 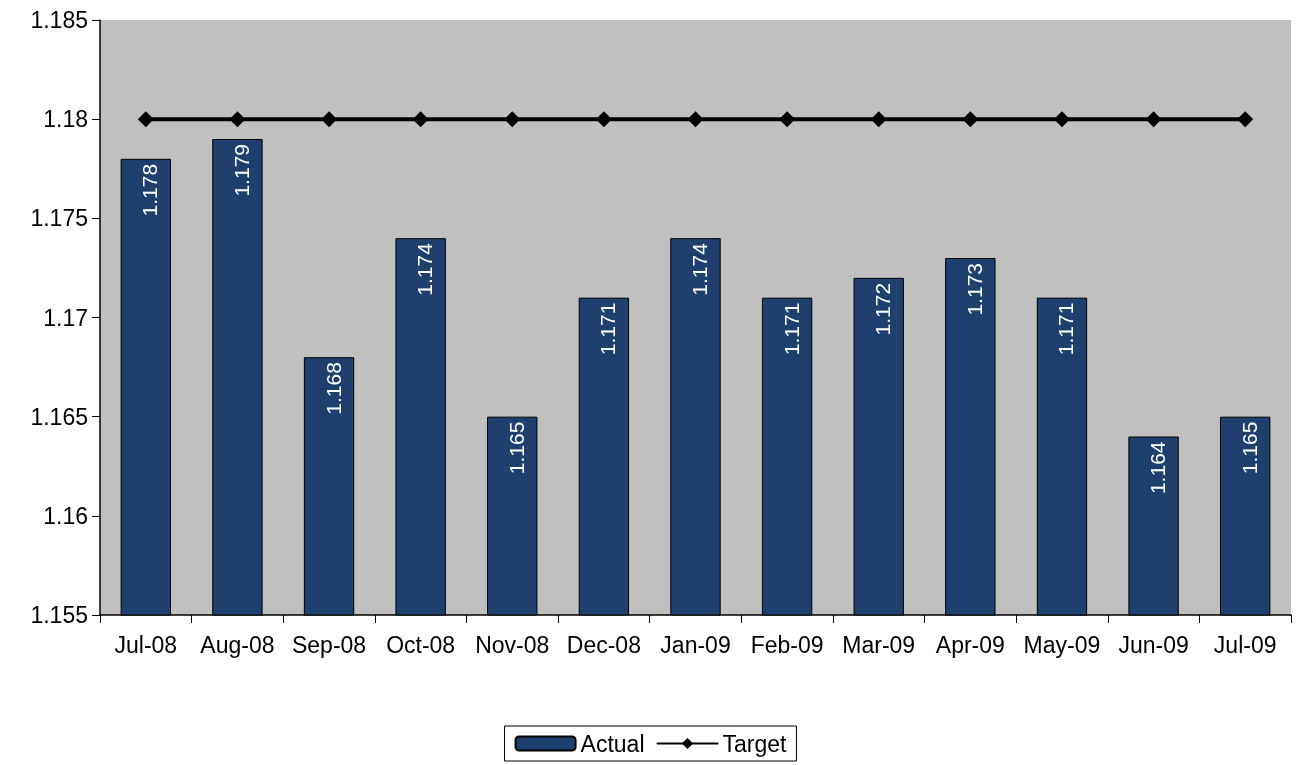 I want to click on x-tick-label: Nov-08, so click(x=512, y=644).